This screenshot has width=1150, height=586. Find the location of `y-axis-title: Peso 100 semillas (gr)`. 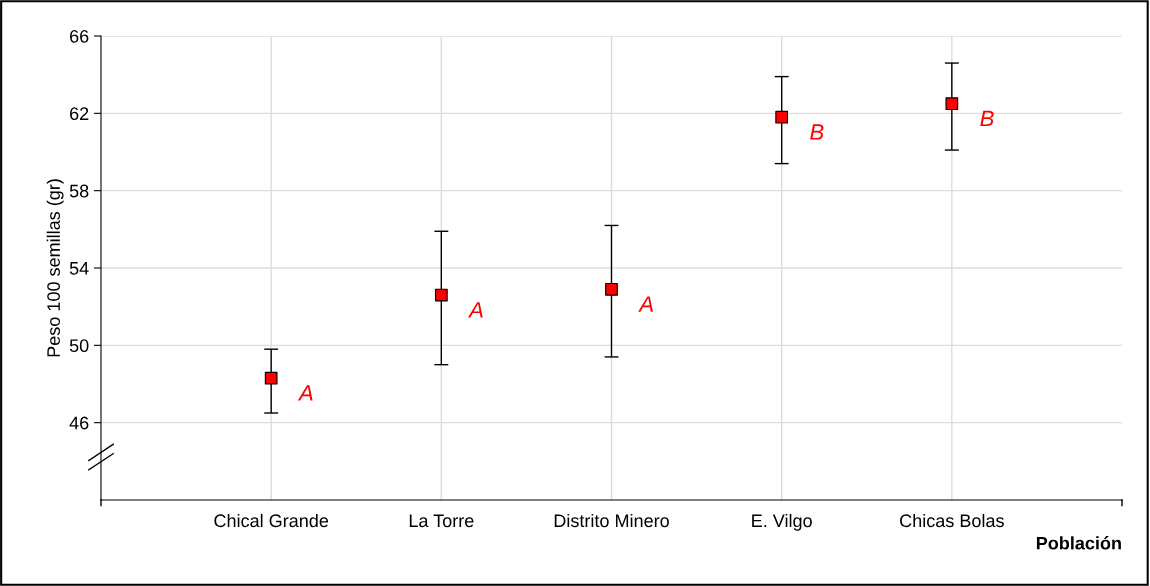

y-axis-title: Peso 100 semillas (gr) is located at coordinates (55, 268).